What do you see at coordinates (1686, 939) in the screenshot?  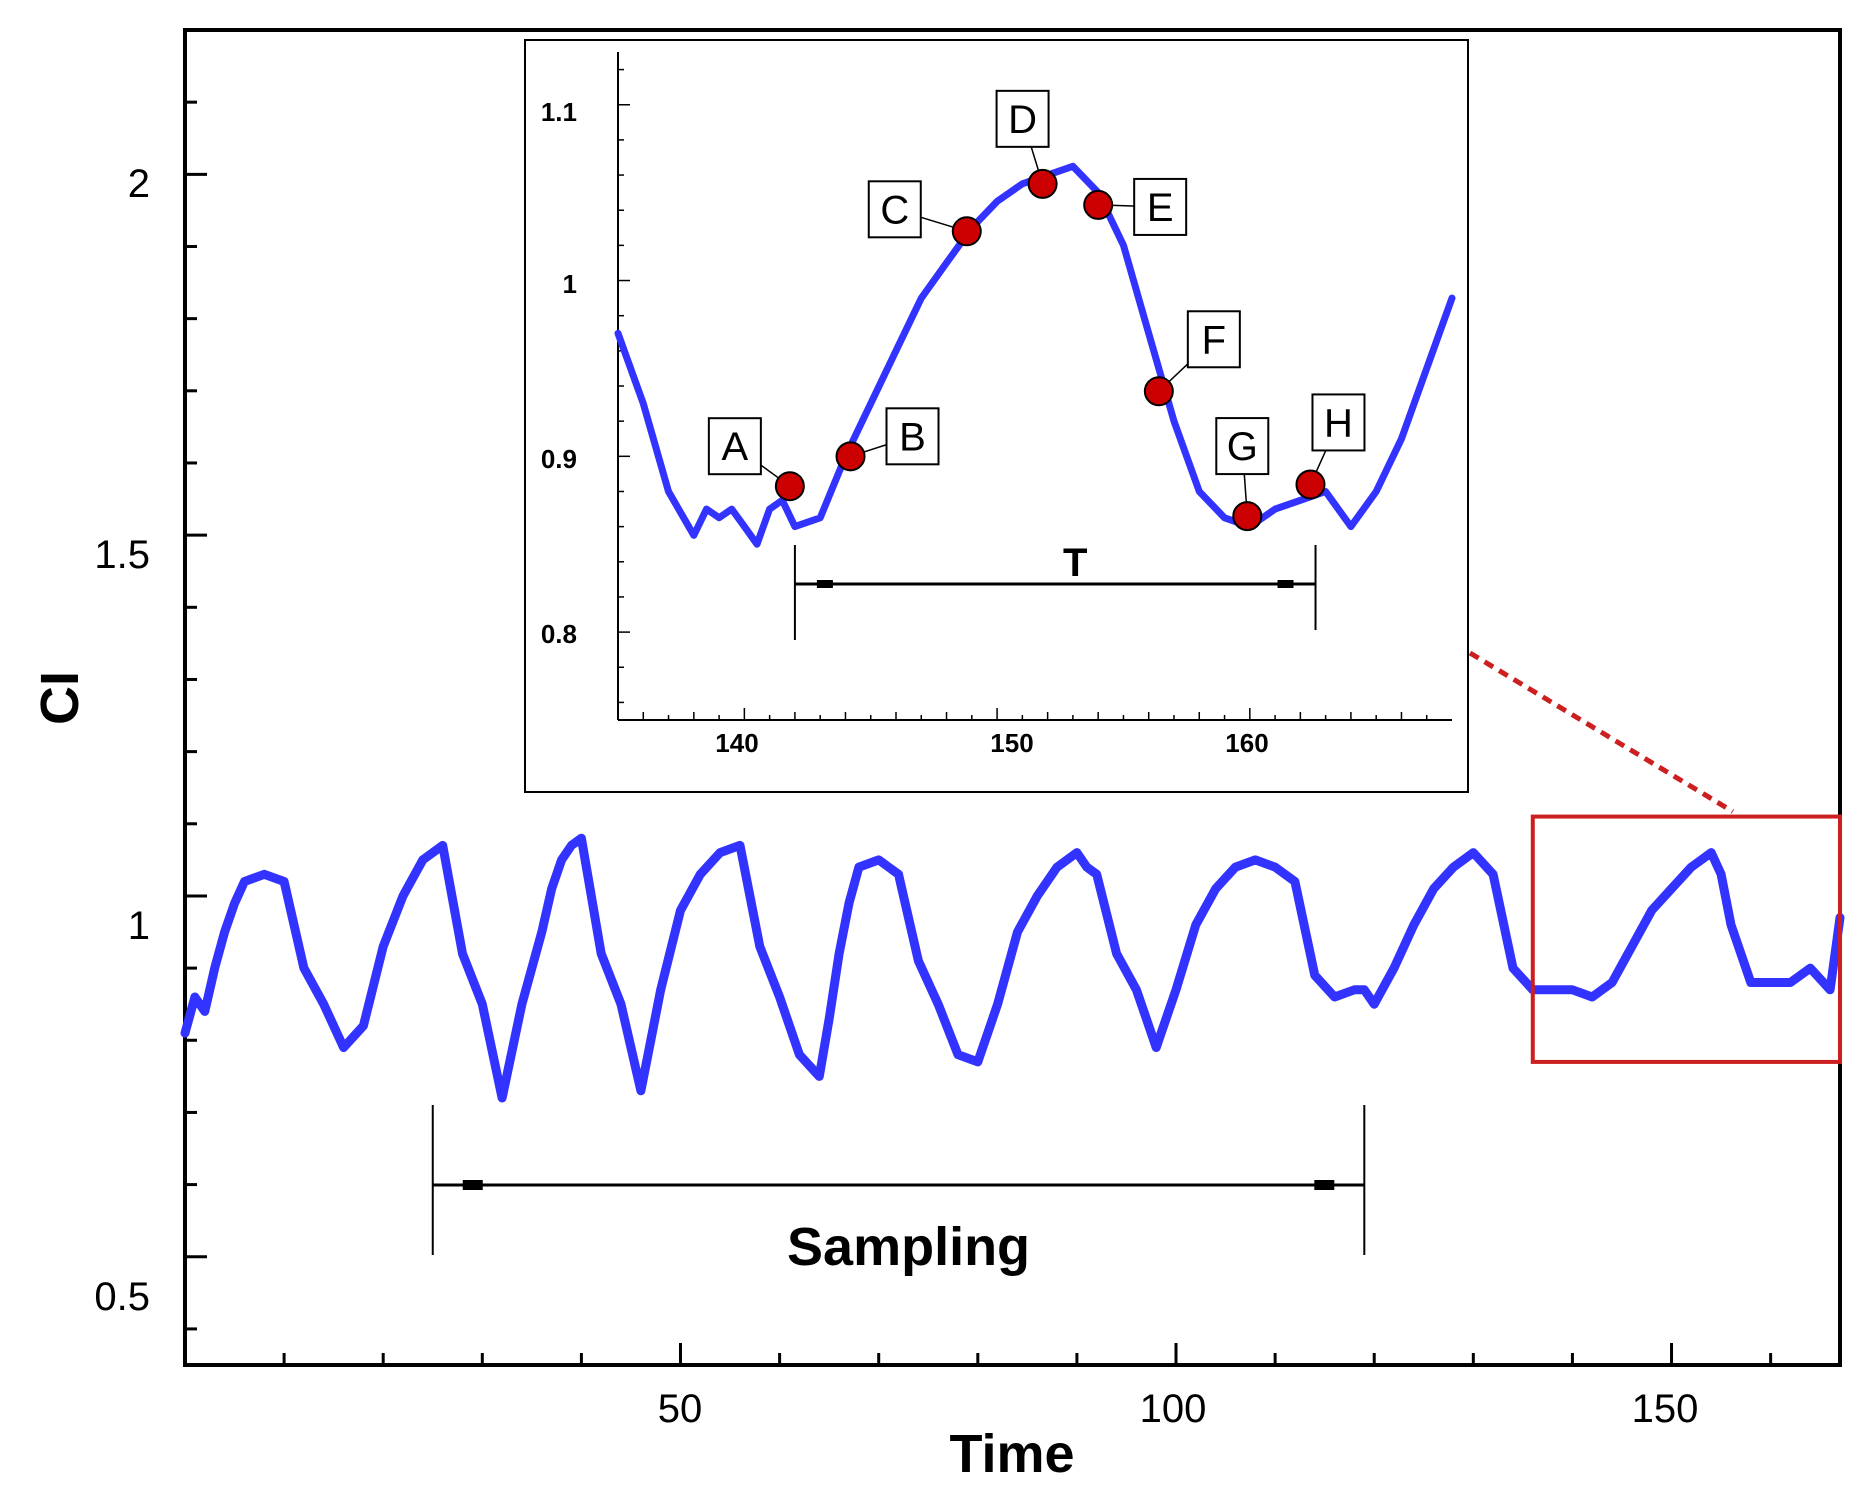 I see `zoom-region-box` at bounding box center [1686, 939].